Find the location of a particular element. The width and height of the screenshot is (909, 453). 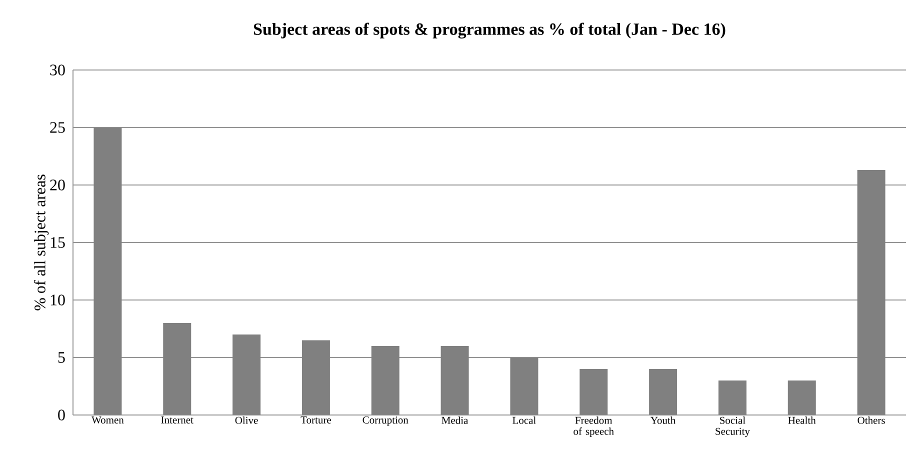

y-tick-label: 30 is located at coordinates (57, 70).